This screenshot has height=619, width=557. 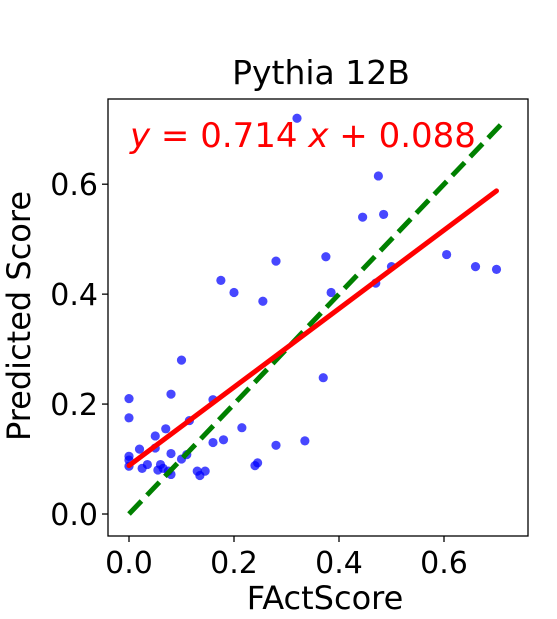 What do you see at coordinates (74, 295) in the screenshot?
I see `y-tick-label: 0.4` at bounding box center [74, 295].